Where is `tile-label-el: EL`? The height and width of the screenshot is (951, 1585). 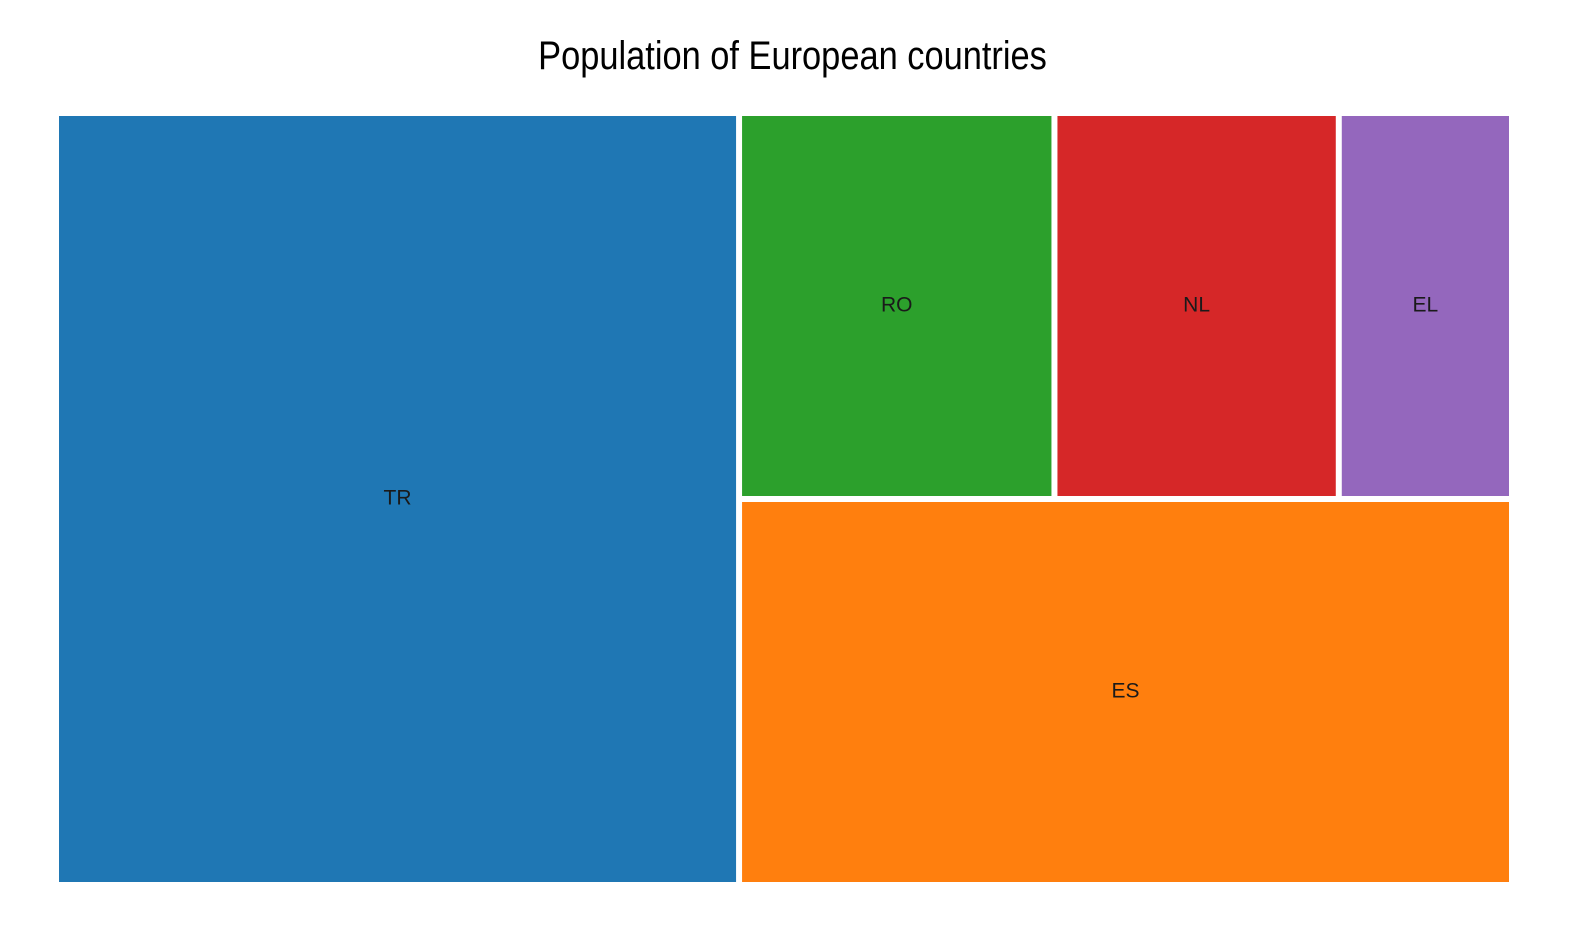
tile-label-el: EL is located at coordinates (1426, 305).